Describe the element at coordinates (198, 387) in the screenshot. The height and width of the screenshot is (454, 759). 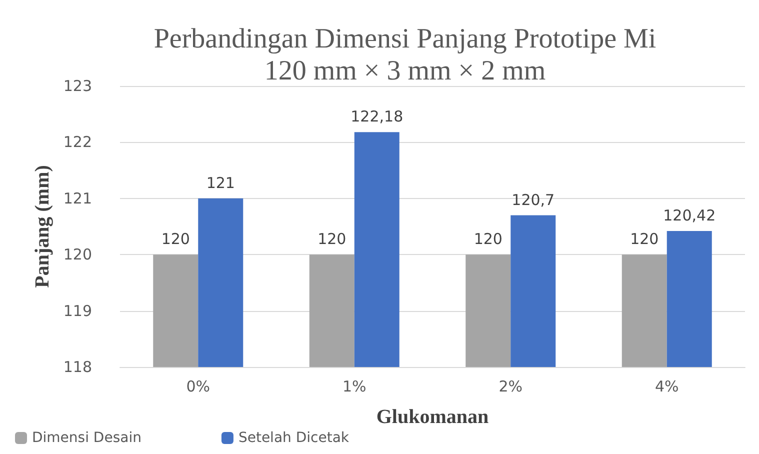
I see `x-tick-label: 0%` at that location.